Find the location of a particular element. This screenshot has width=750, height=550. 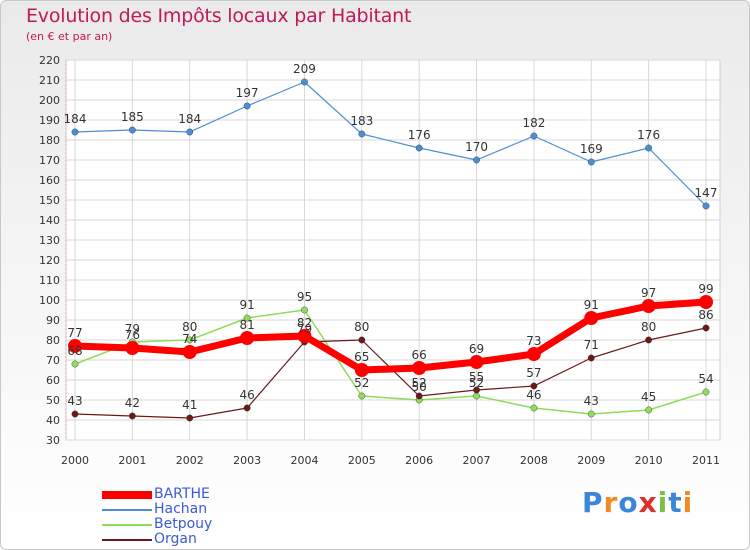

data-label-hachan: 185 is located at coordinates (132, 117).